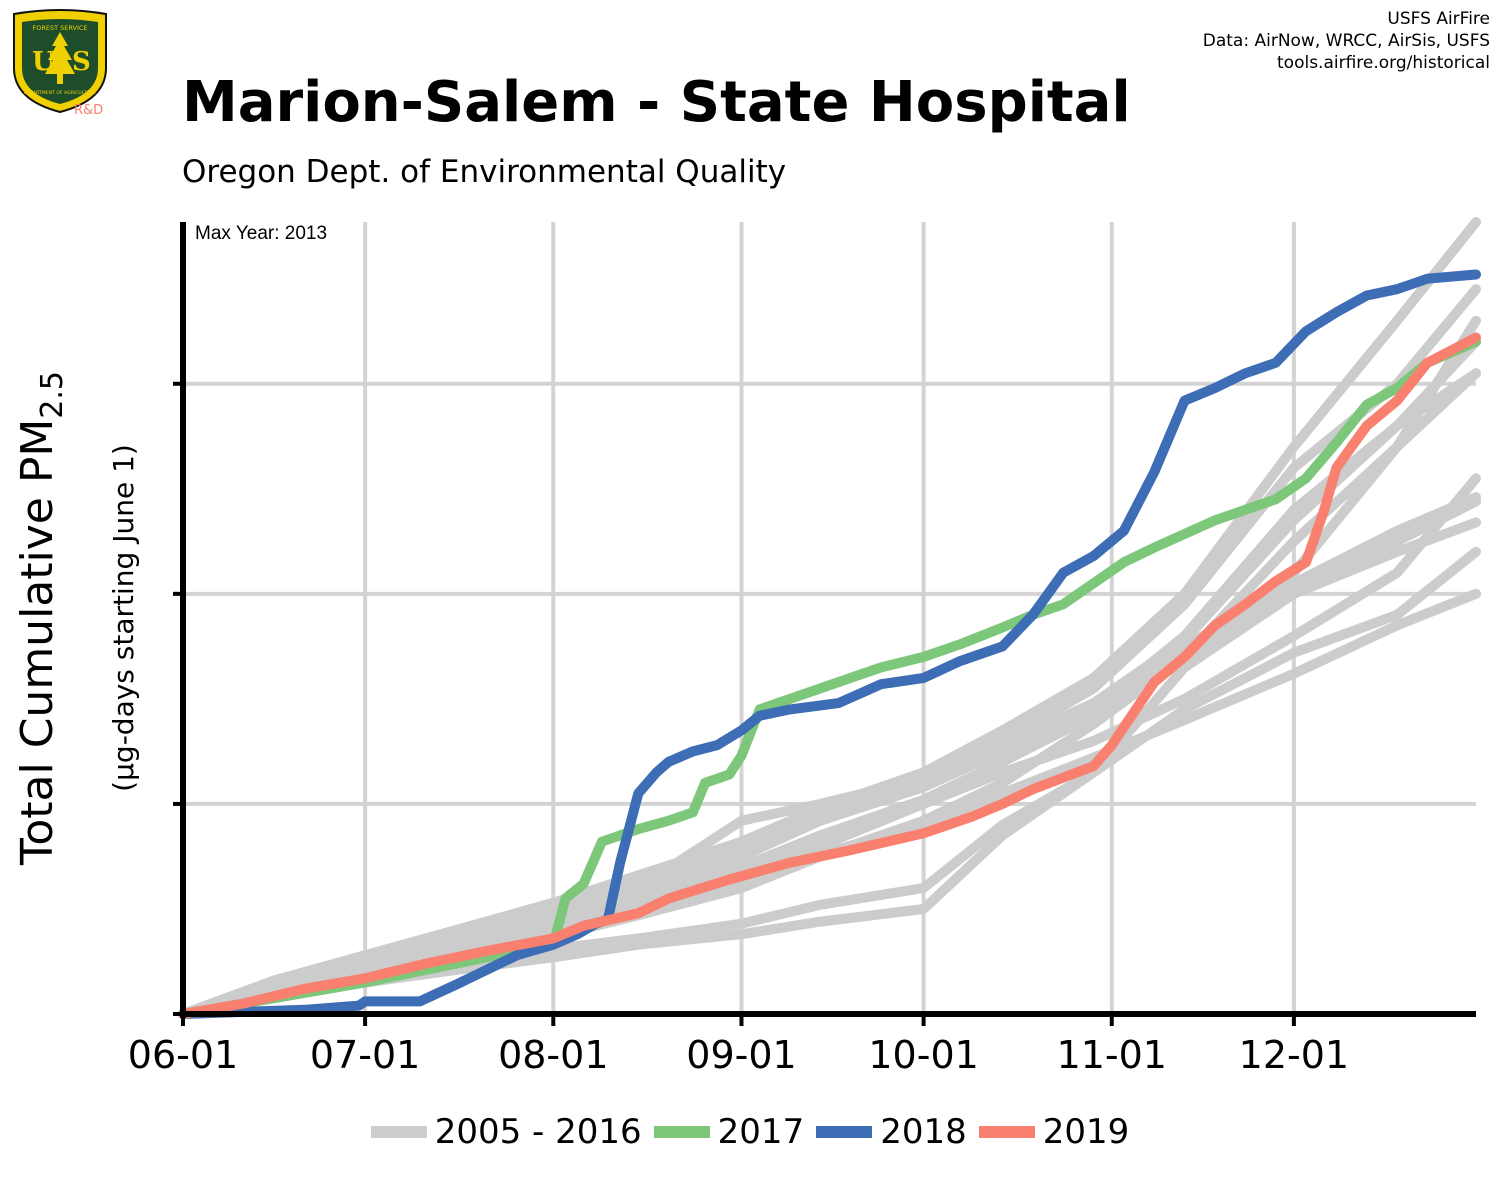  What do you see at coordinates (52, 395) in the screenshot?
I see `y-axis-title-subscript: 2.5` at bounding box center [52, 395].